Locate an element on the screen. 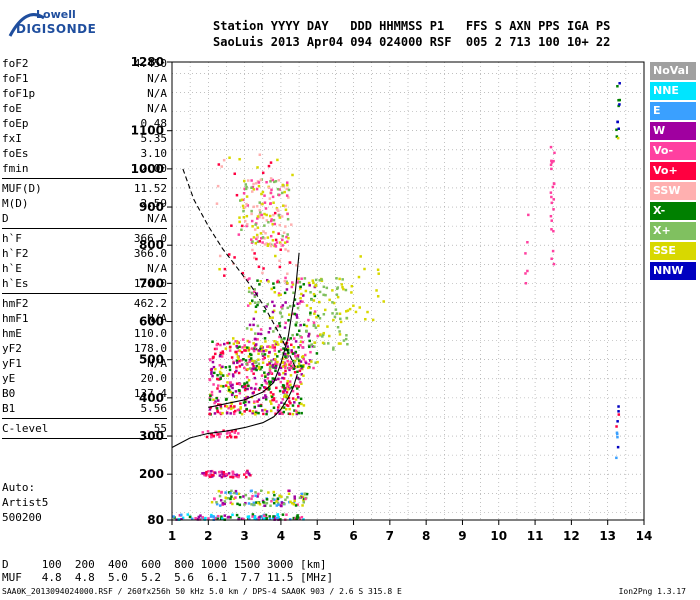 Image resolution: width=700 pixels, height=600 pixels. x-tick-label: 10 is located at coordinates (498, 536).